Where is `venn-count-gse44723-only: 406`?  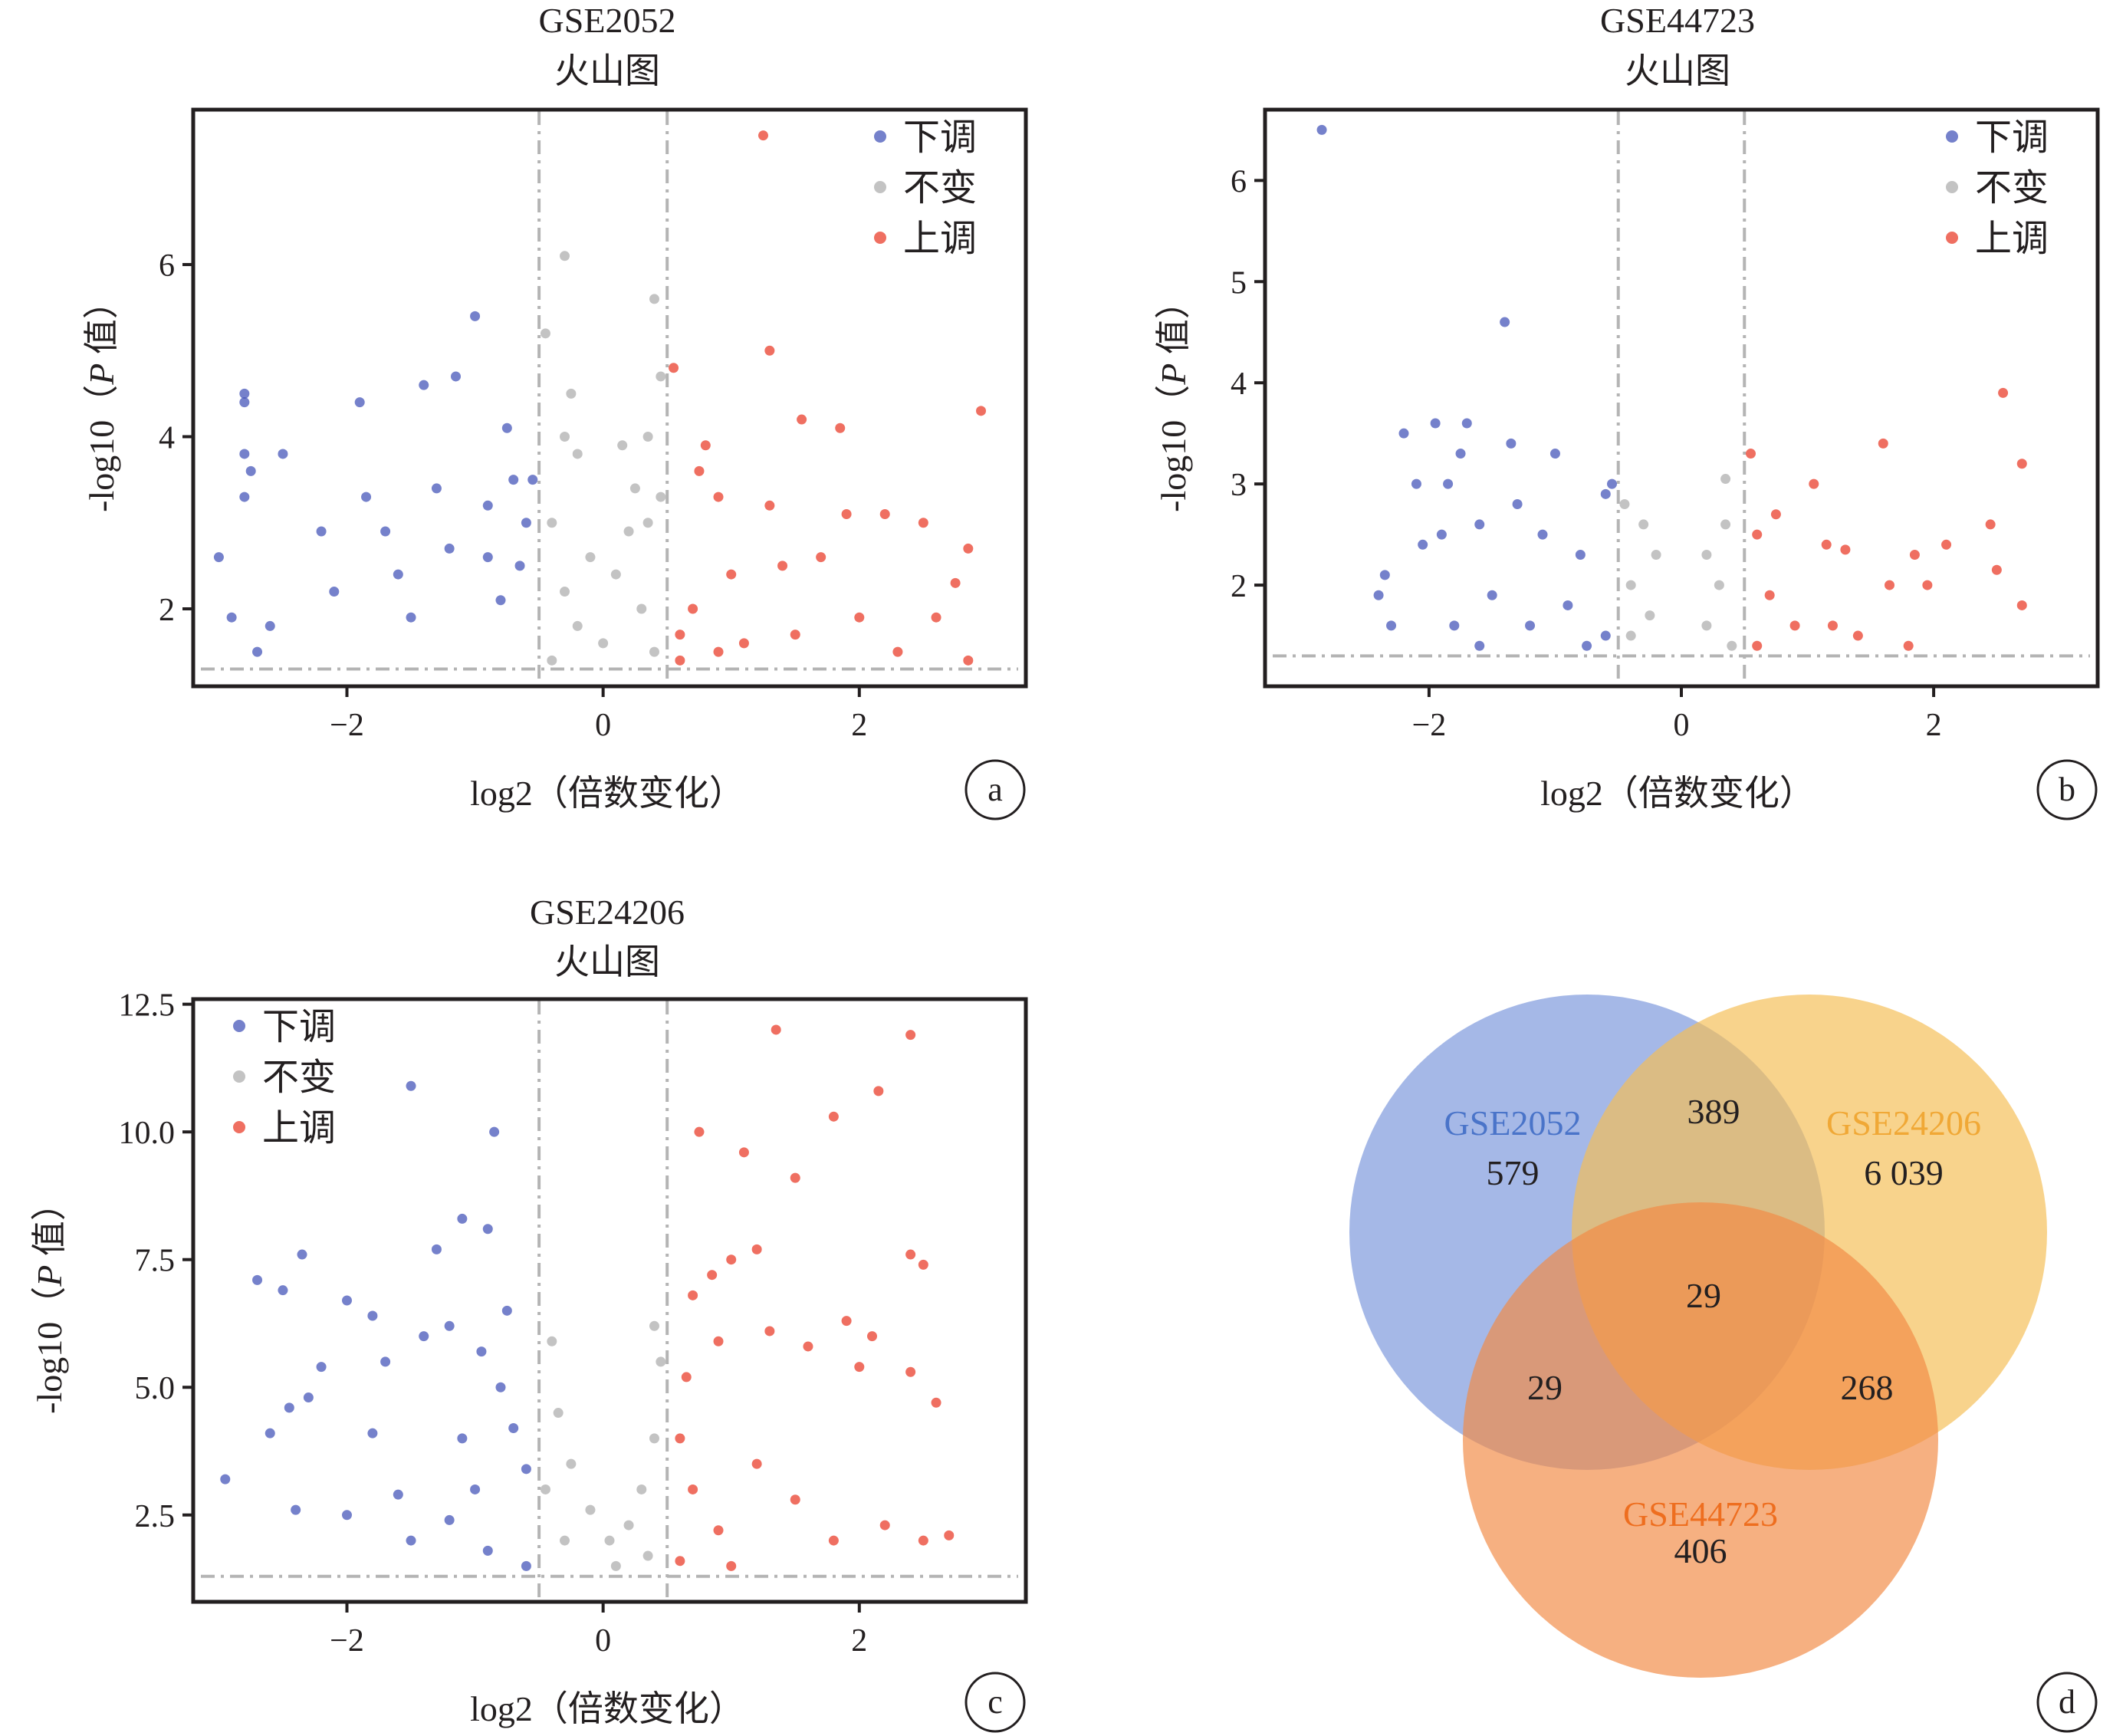 venn-count-gse44723-only: 406 is located at coordinates (1700, 1550).